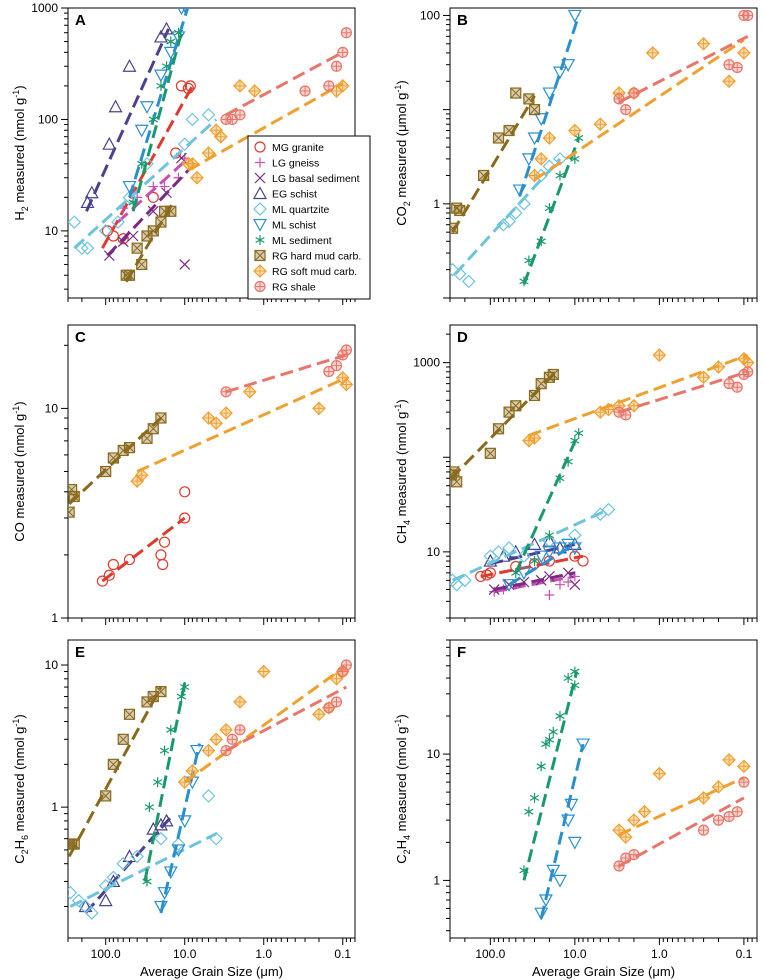 Image resolution: width=765 pixels, height=980 pixels. I want to click on y-axis-label: CO measured (nmol g-1), so click(19, 471).